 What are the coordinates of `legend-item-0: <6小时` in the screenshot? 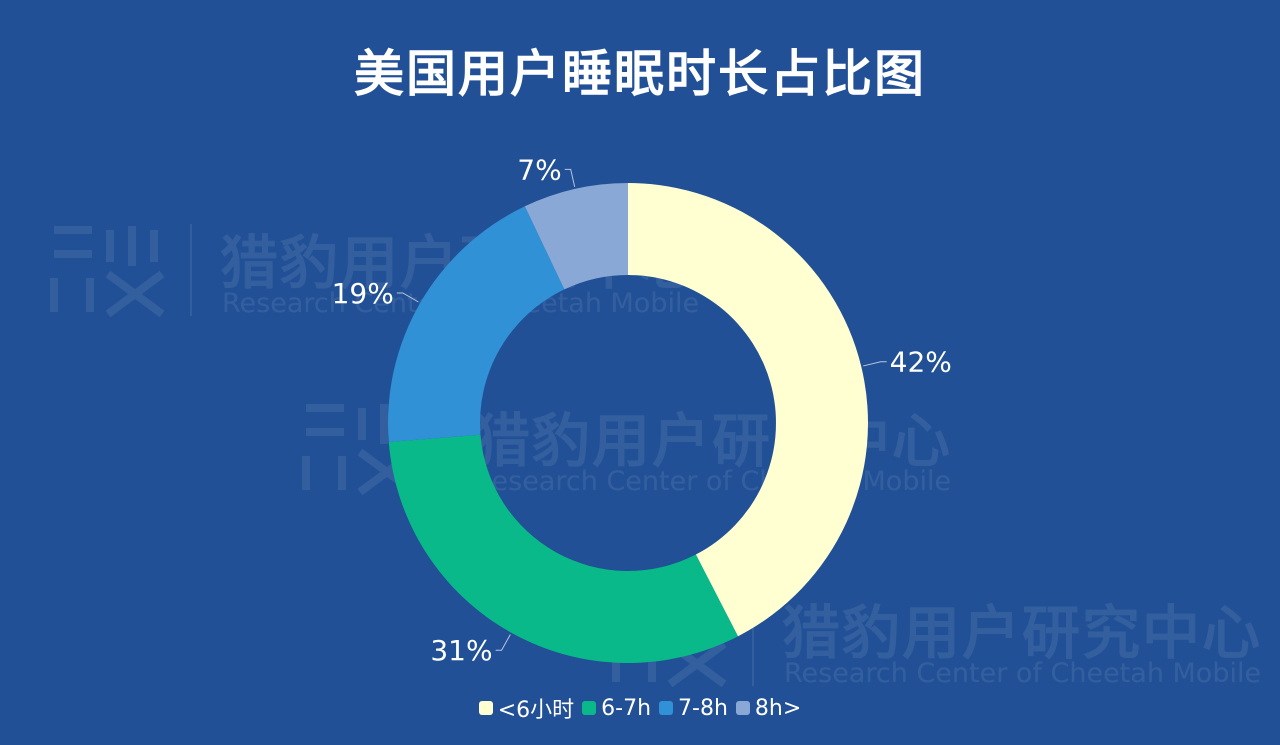 It's located at (526, 708).